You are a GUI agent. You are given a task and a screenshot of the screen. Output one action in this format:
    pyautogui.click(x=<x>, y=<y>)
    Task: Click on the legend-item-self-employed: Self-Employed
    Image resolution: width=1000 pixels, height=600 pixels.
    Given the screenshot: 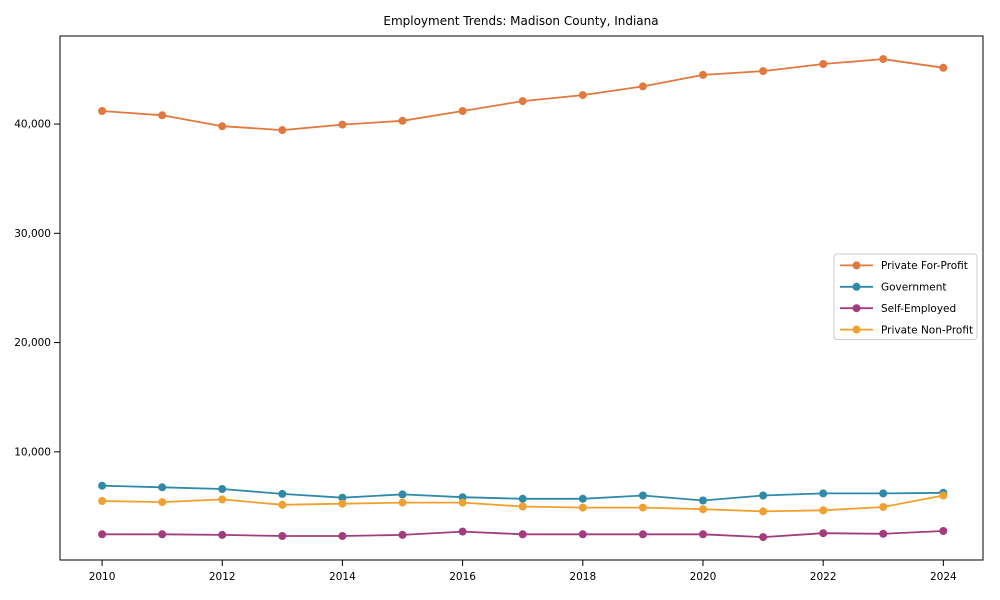 What is the action you would take?
    pyautogui.click(x=898, y=309)
    